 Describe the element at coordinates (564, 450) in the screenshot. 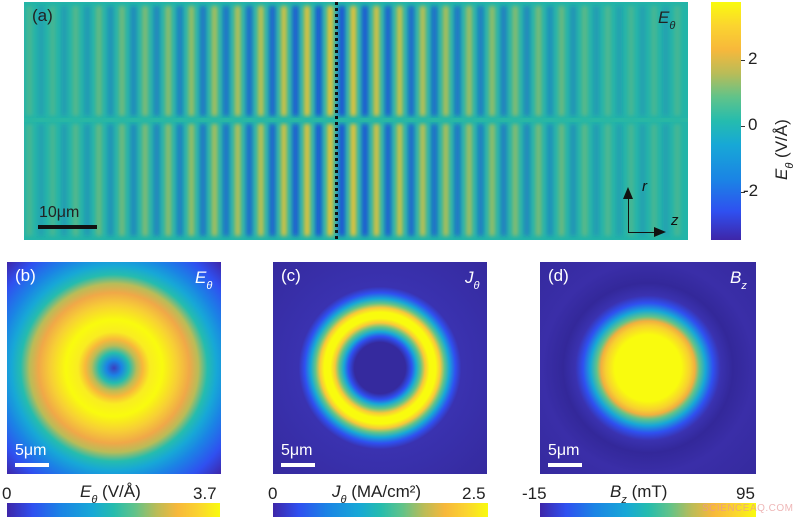

I see `panel-d-scale-label: 5μm` at that location.